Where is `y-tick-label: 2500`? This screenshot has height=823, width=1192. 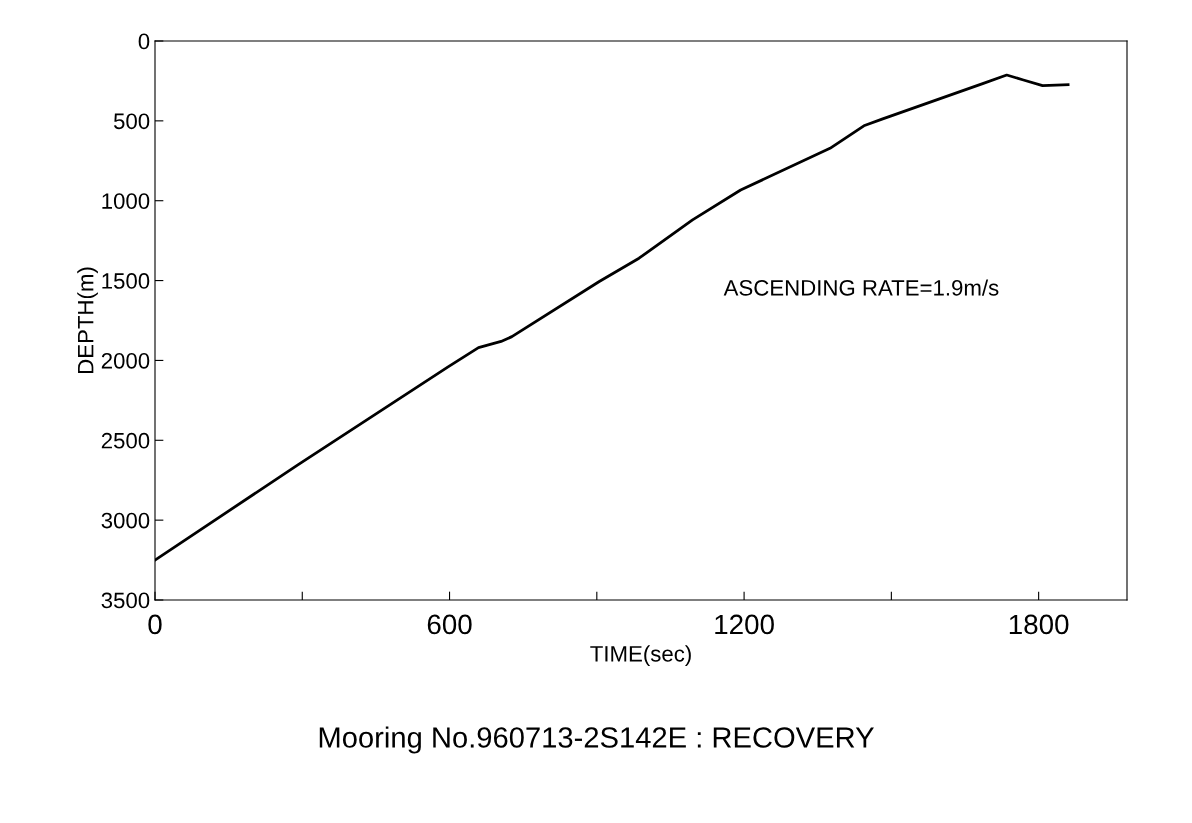 y-tick-label: 2500 is located at coordinates (125, 440).